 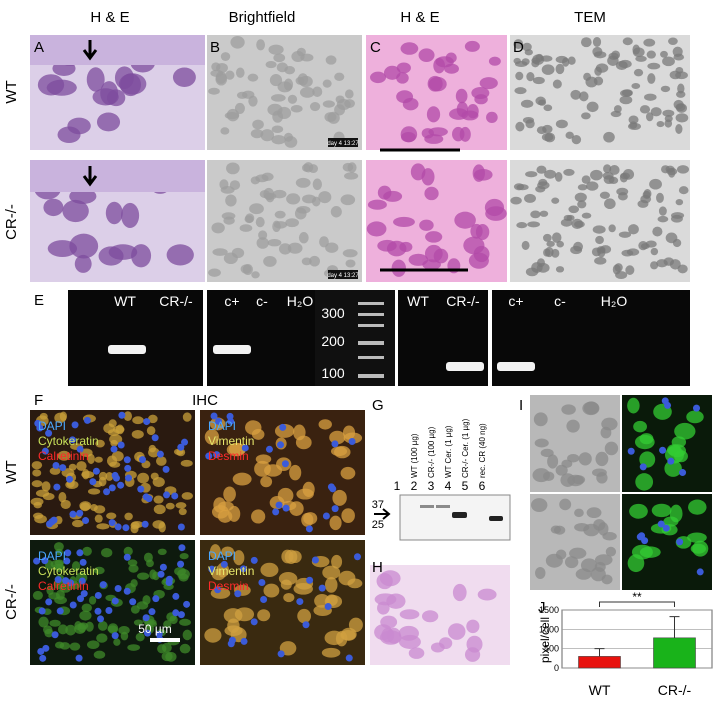 I want to click on lane-label: WT Cer. (1 µg), so click(x=448, y=451).